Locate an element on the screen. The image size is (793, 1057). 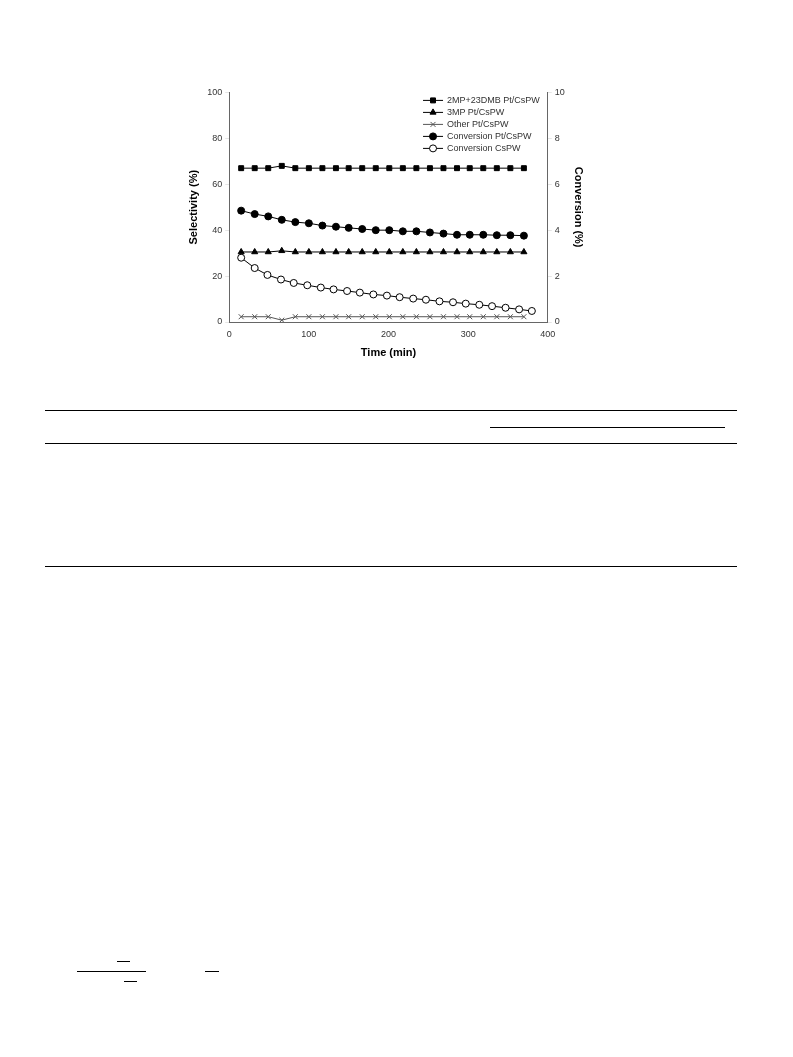
y2-tick-label: 10 is located at coordinates (559, 91).